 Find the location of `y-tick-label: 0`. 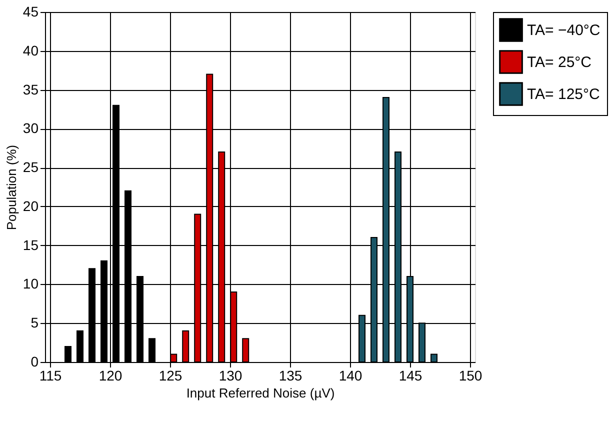

y-tick-label: 0 is located at coordinates (34, 362).